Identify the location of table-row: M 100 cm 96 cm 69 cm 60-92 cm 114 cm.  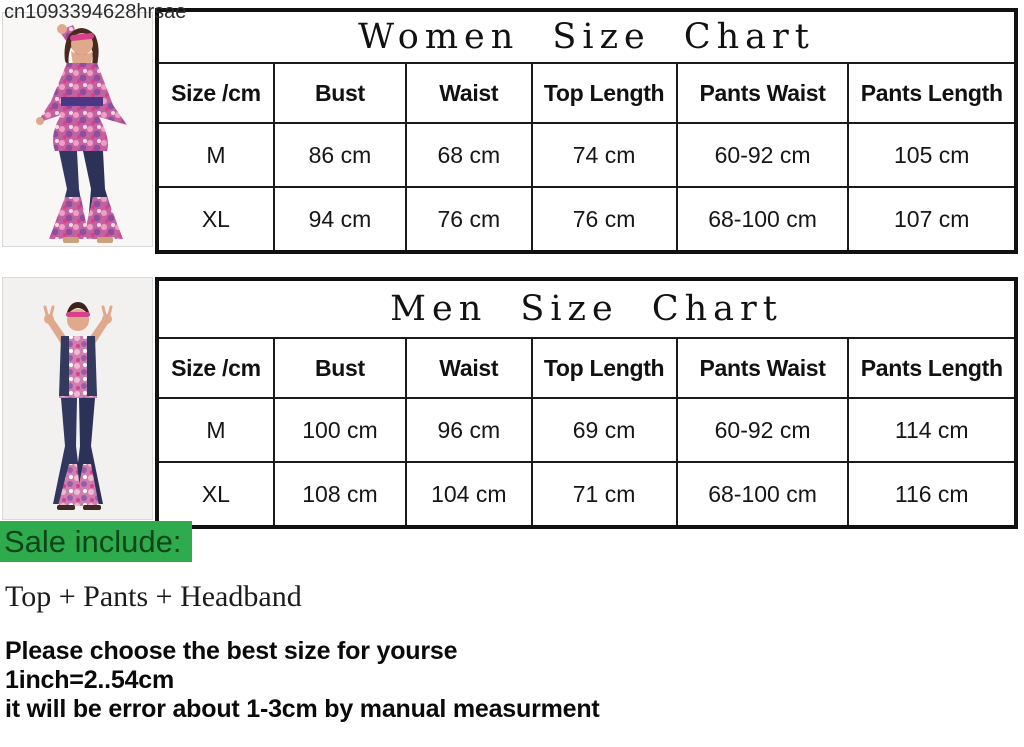
(586, 430).